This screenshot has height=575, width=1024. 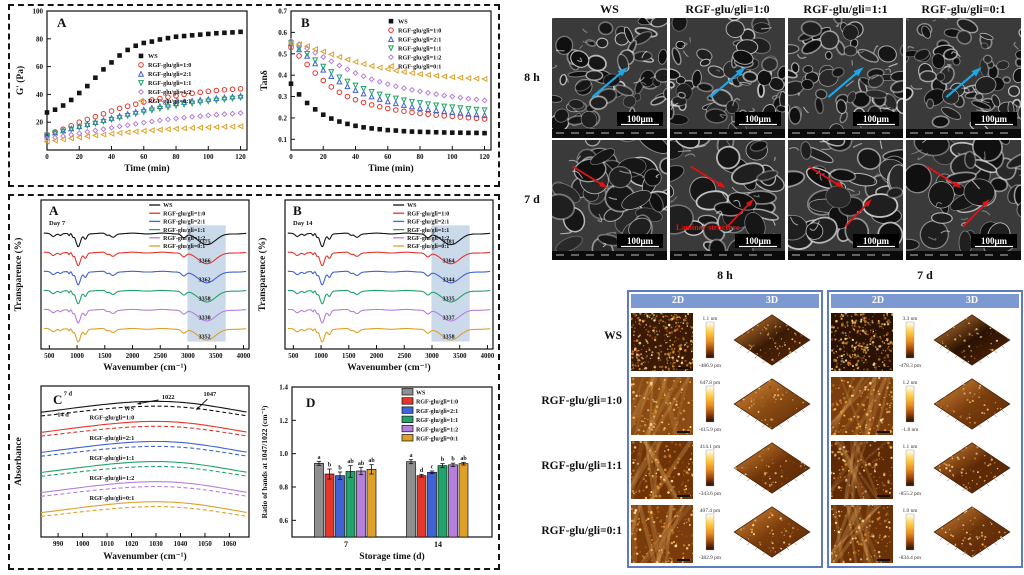 I want to click on afm-height-scale: 1.1 nm -855.2 pm, so click(x=910, y=470).